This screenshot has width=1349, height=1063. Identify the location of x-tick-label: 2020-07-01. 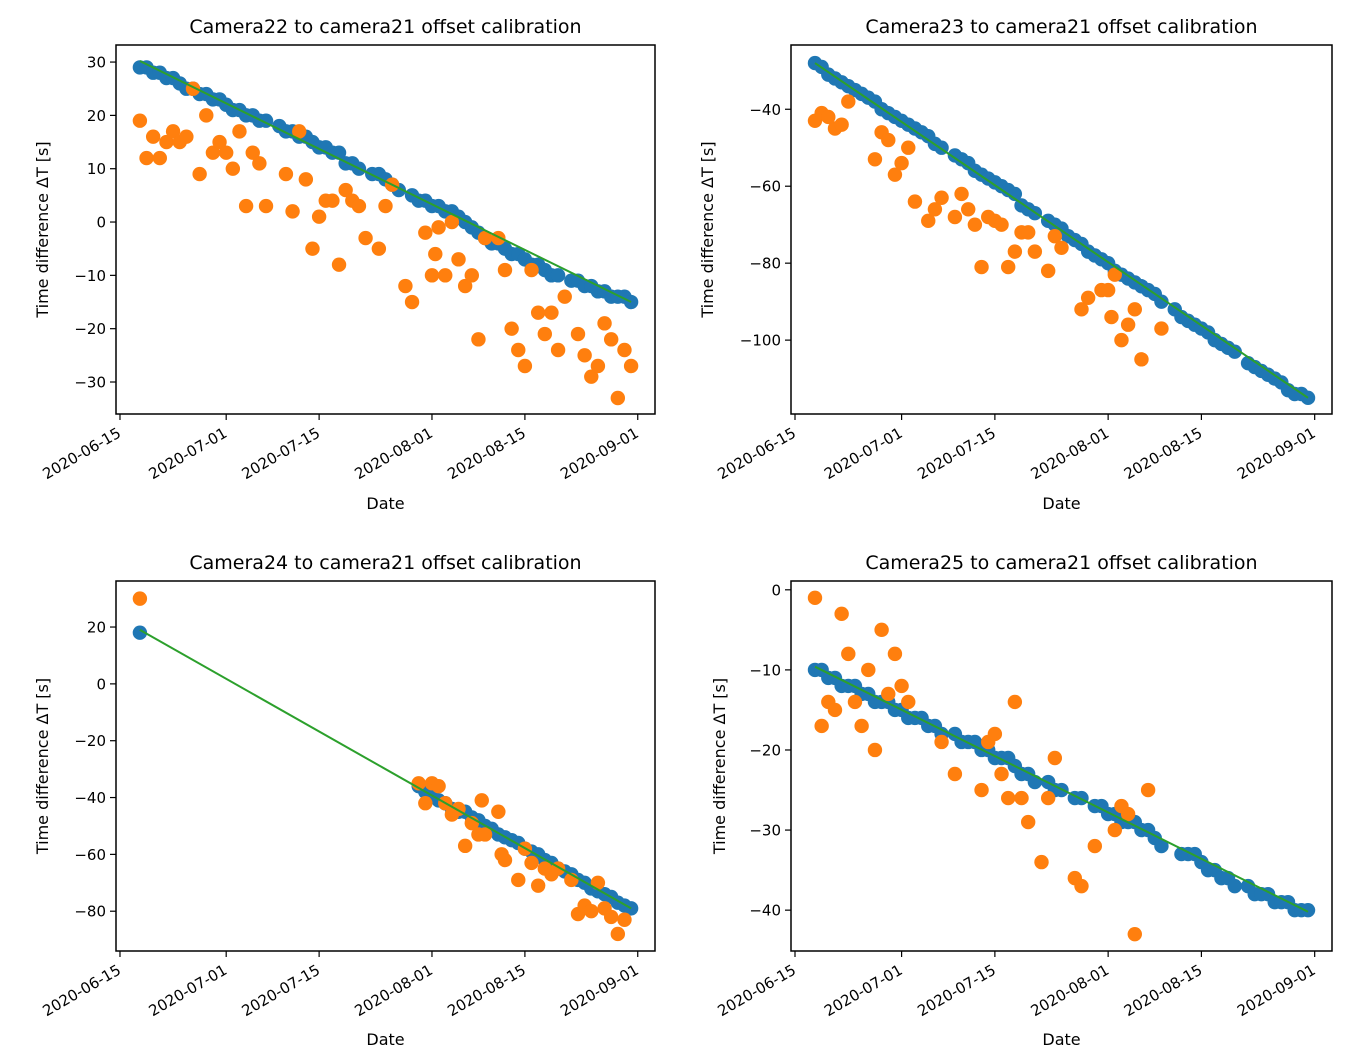
(188, 990).